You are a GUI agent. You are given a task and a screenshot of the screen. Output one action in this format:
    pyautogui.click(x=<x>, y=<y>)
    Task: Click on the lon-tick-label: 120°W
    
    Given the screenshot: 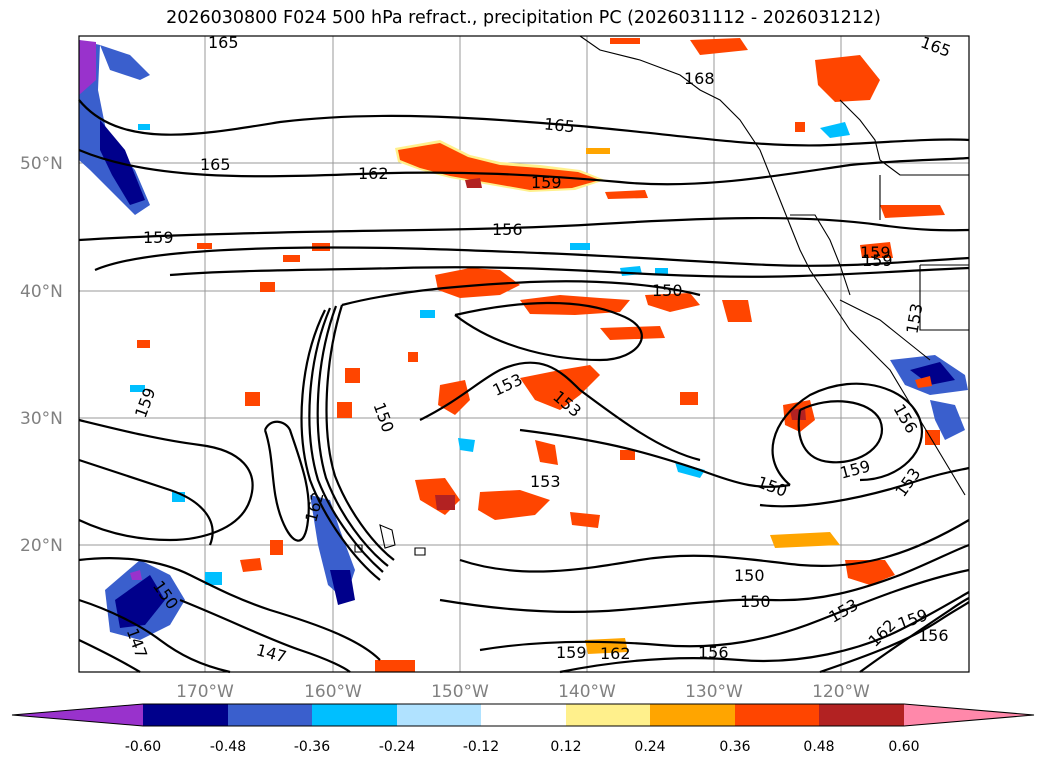 What is the action you would take?
    pyautogui.click(x=841, y=692)
    